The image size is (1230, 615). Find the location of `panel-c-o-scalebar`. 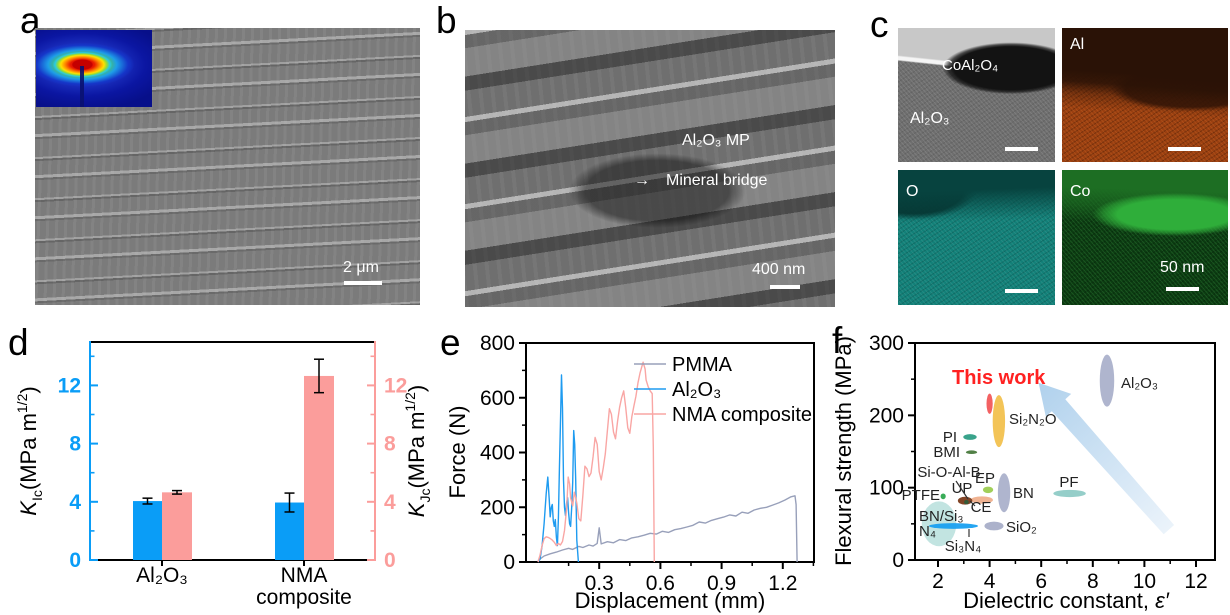

panel-c-o-scalebar is located at coordinates (1021, 291).